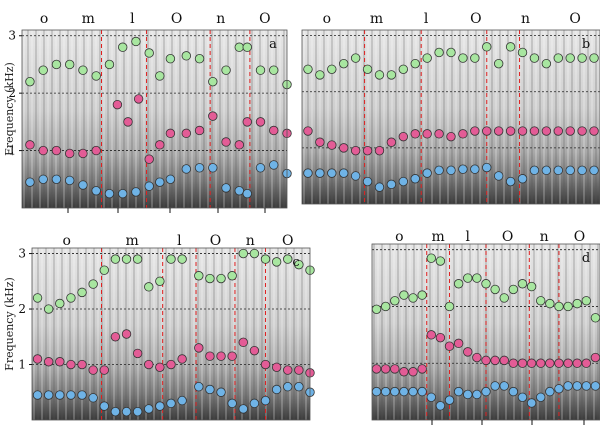 The image size is (600, 429). I want to click on series-f3, so click(485, 288).